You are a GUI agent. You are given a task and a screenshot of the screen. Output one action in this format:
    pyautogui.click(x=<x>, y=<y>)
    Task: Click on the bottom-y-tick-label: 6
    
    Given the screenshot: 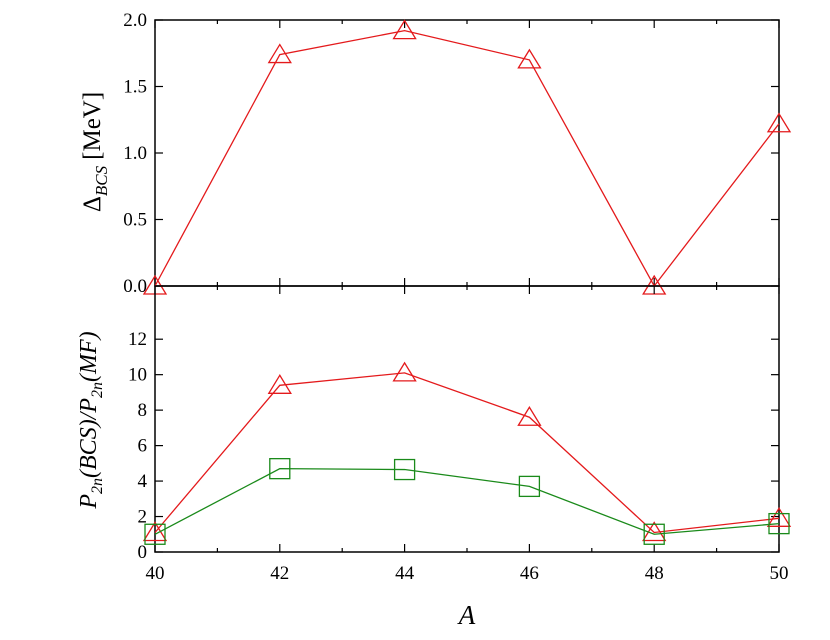 What is the action you would take?
    pyautogui.click(x=143, y=446)
    